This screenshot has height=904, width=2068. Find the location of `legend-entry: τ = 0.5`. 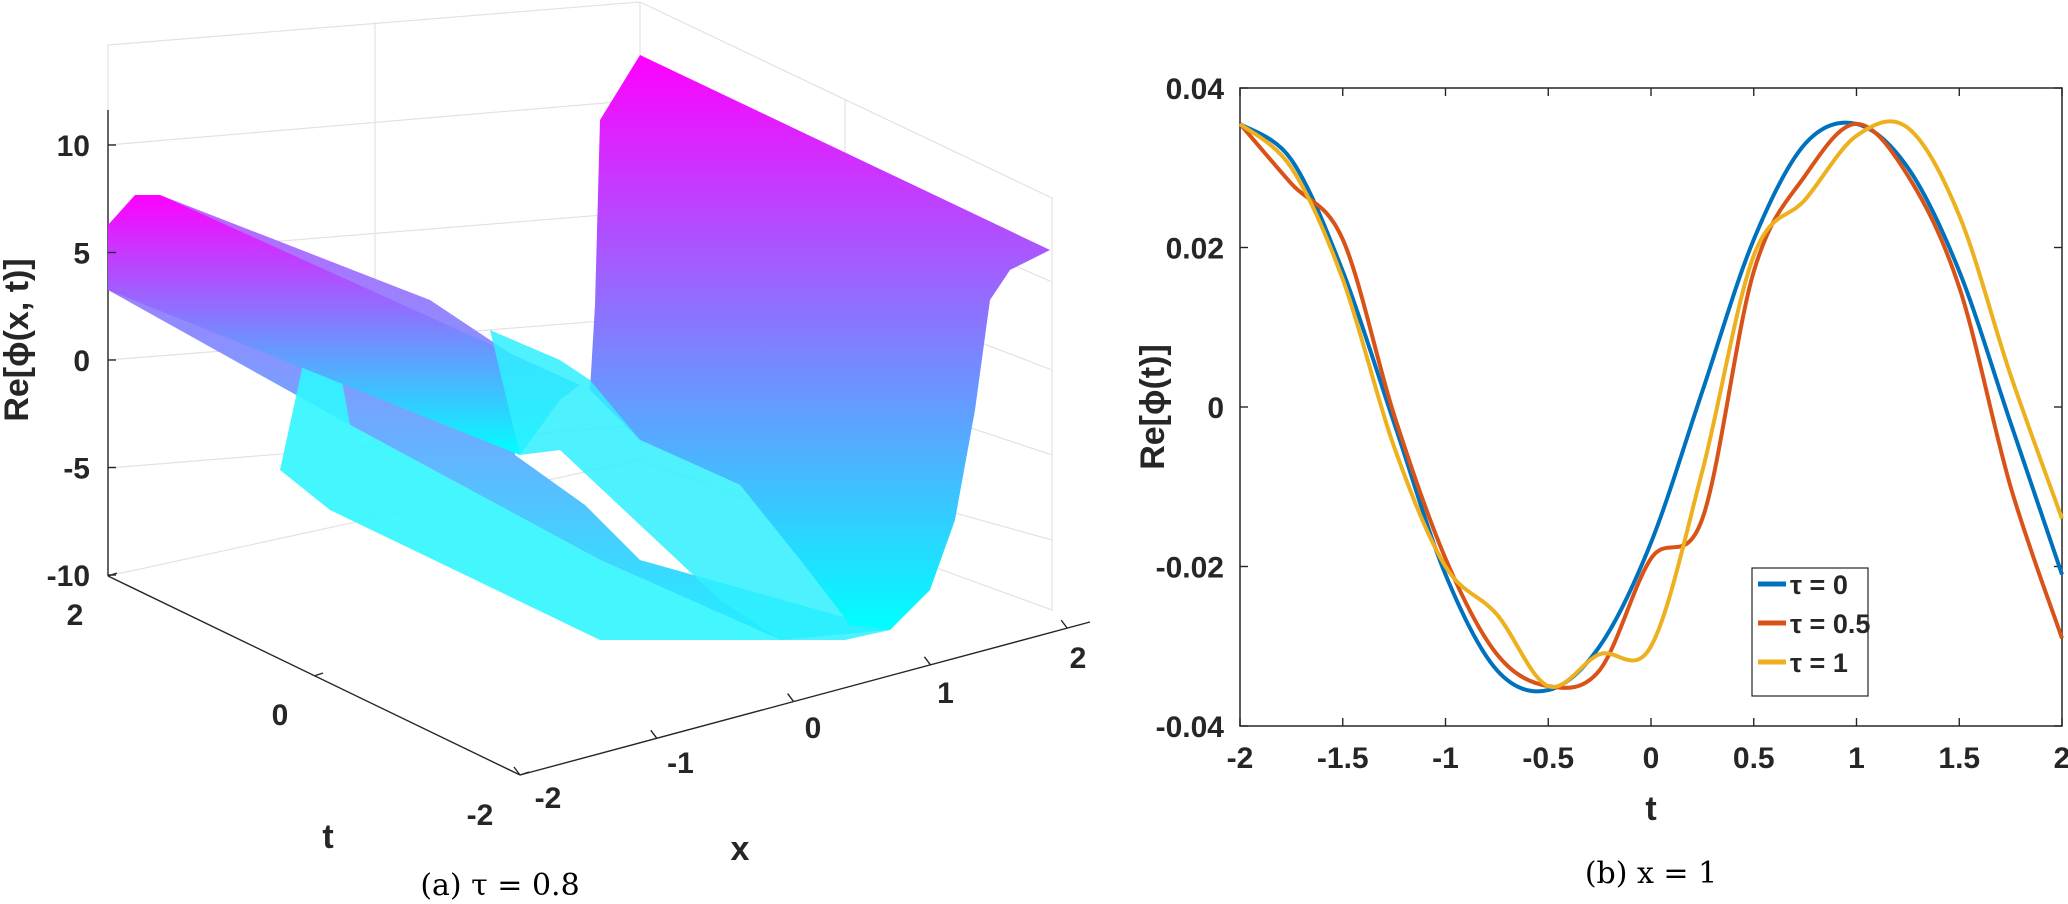

legend-entry: τ = 0.5 is located at coordinates (1830, 624).